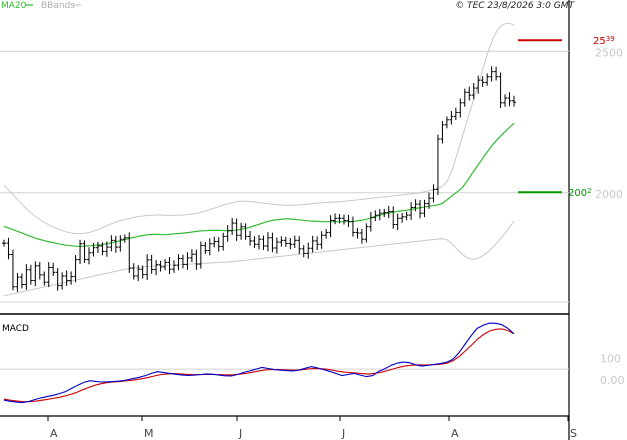  I want to click on macd-axis-label: 0.00, so click(612, 380).